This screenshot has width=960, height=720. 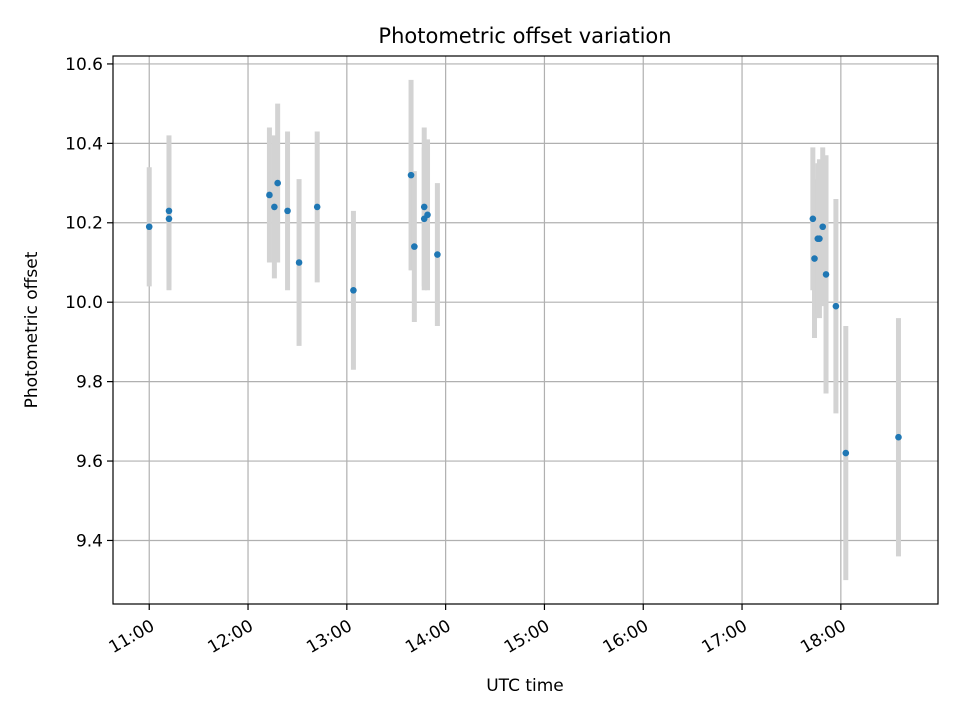 What do you see at coordinates (84, 224) in the screenshot?
I see `y-tick-label: 10.2` at bounding box center [84, 224].